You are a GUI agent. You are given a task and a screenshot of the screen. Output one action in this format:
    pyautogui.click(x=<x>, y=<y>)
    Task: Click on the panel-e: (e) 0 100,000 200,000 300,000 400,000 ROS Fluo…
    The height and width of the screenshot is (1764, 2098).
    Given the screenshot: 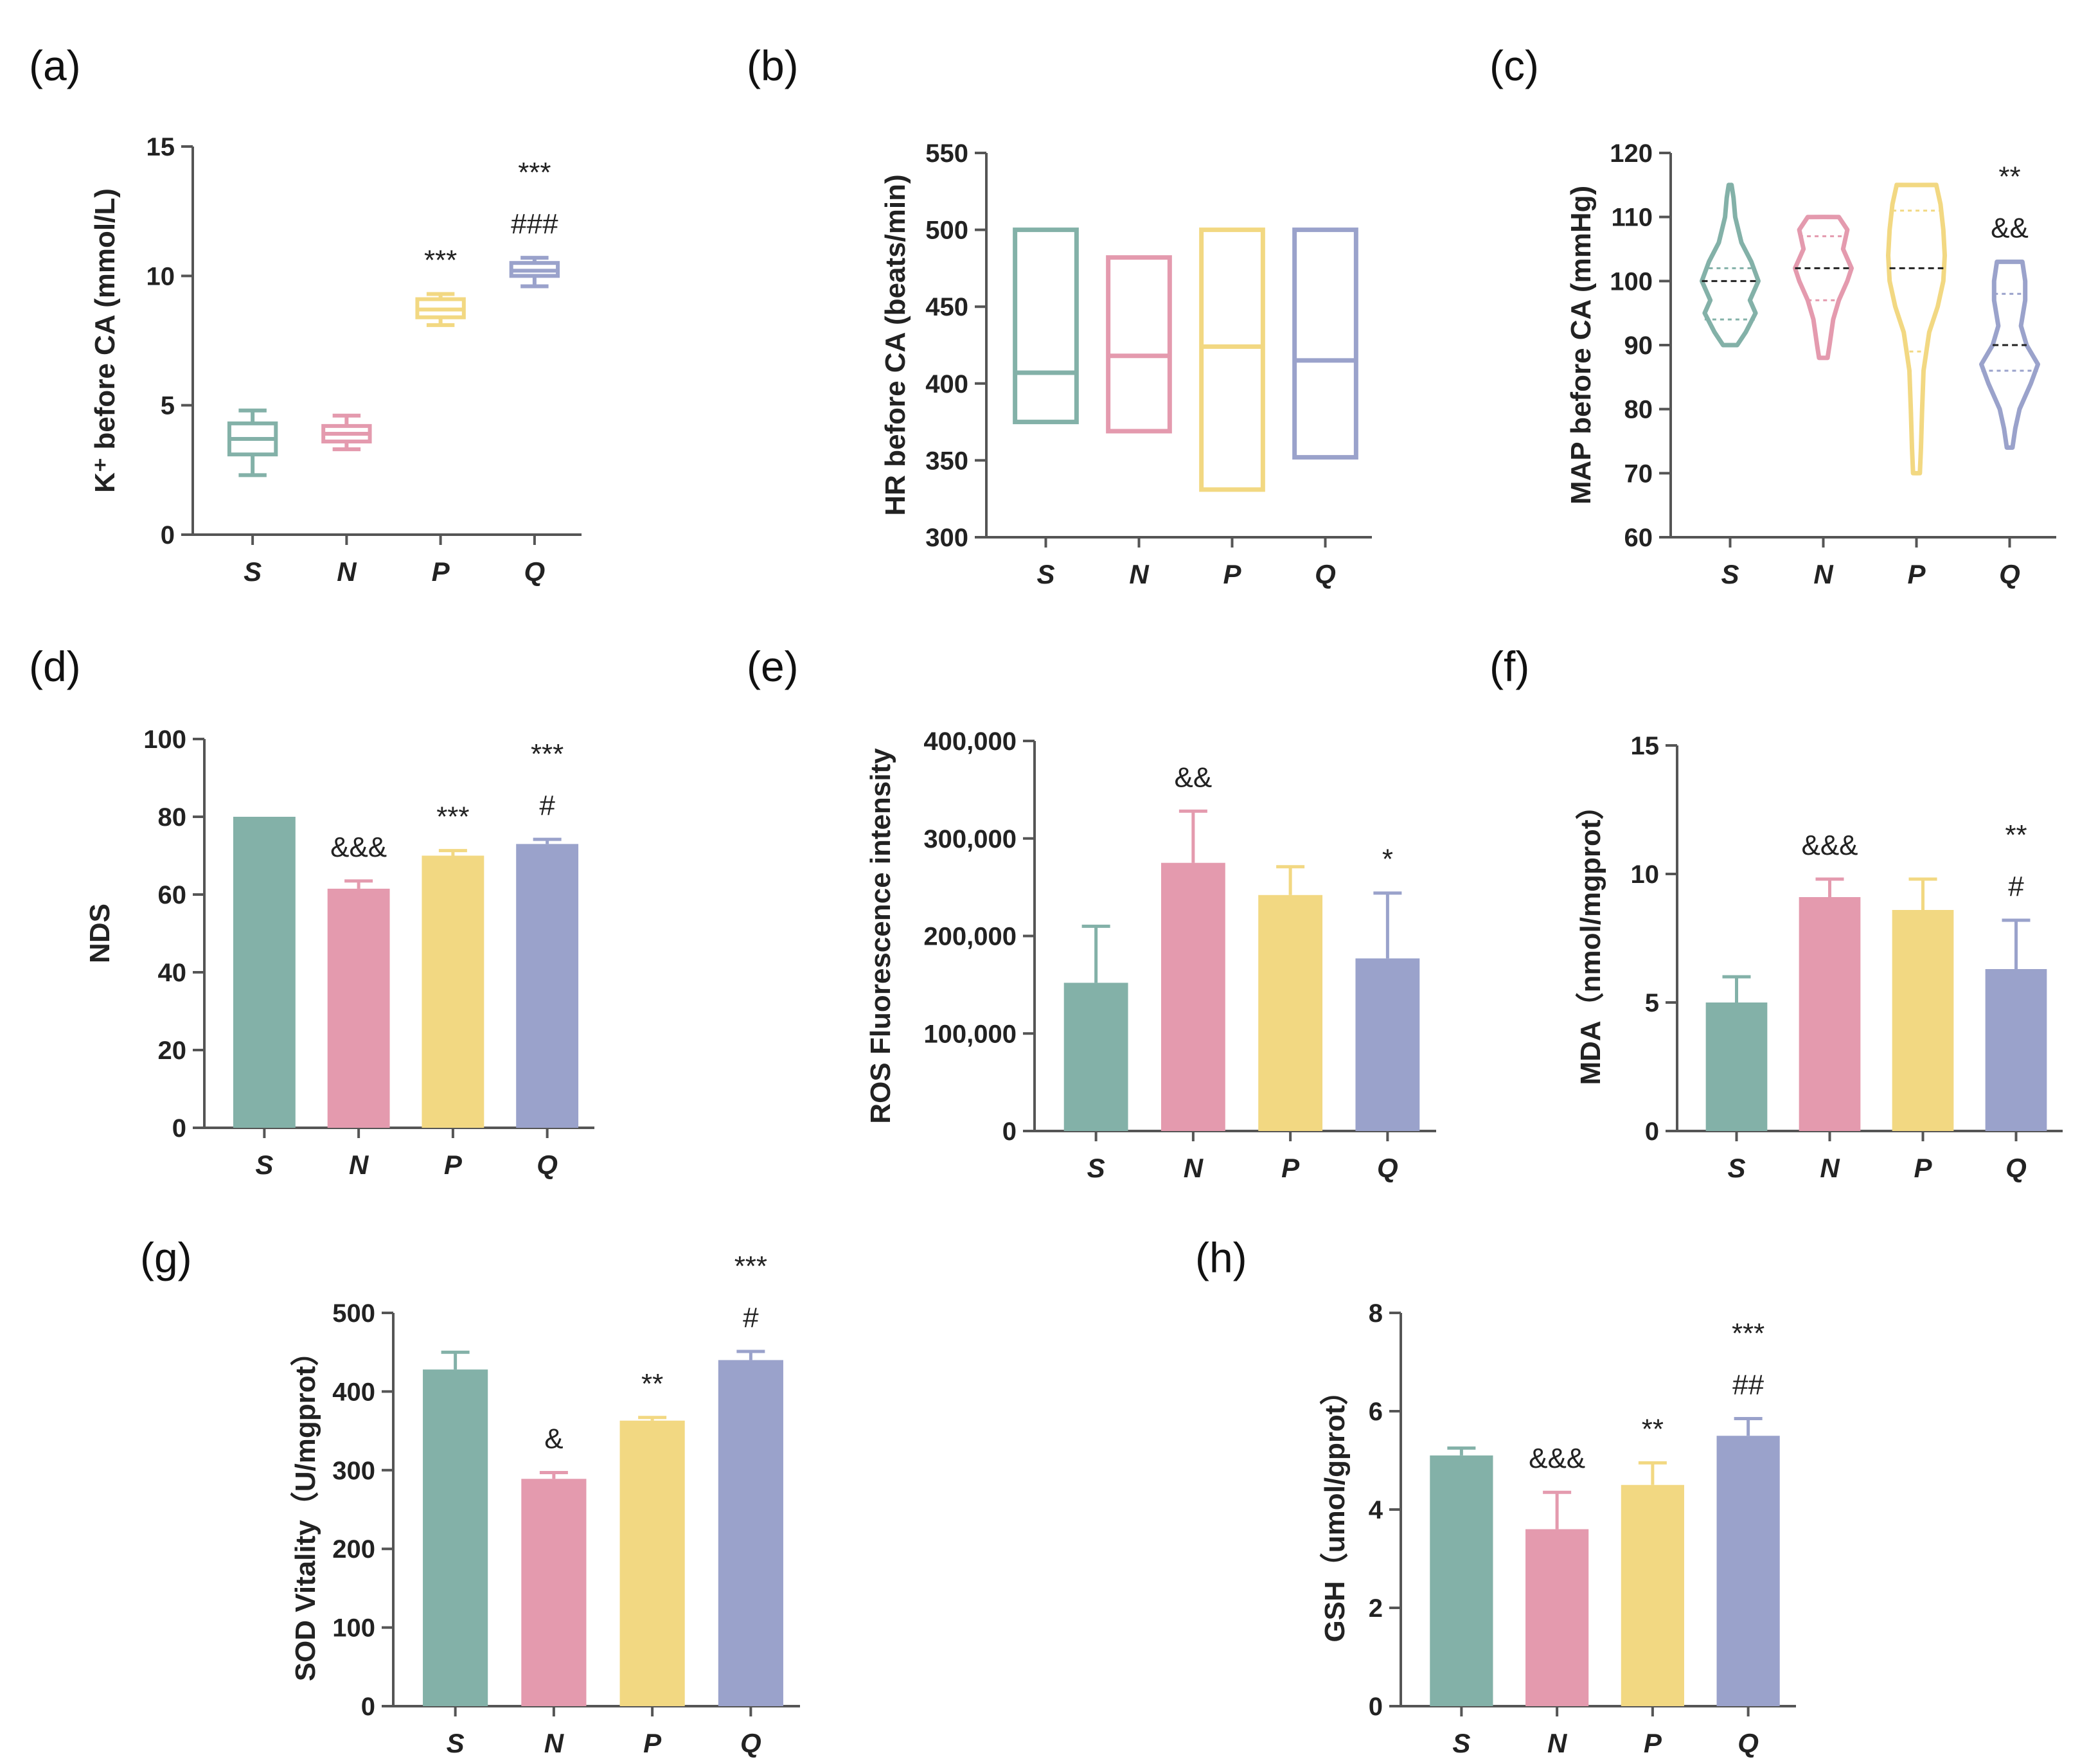 What is the action you would take?
    pyautogui.click(x=1091, y=913)
    